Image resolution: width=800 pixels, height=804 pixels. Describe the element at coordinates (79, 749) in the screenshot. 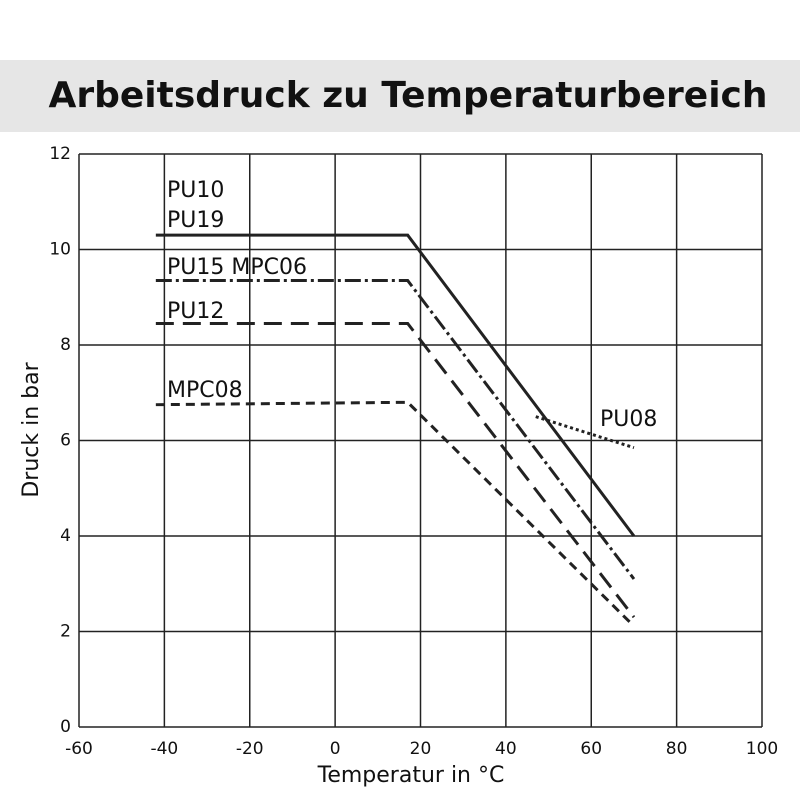

I see `x-tick-label: -60` at that location.